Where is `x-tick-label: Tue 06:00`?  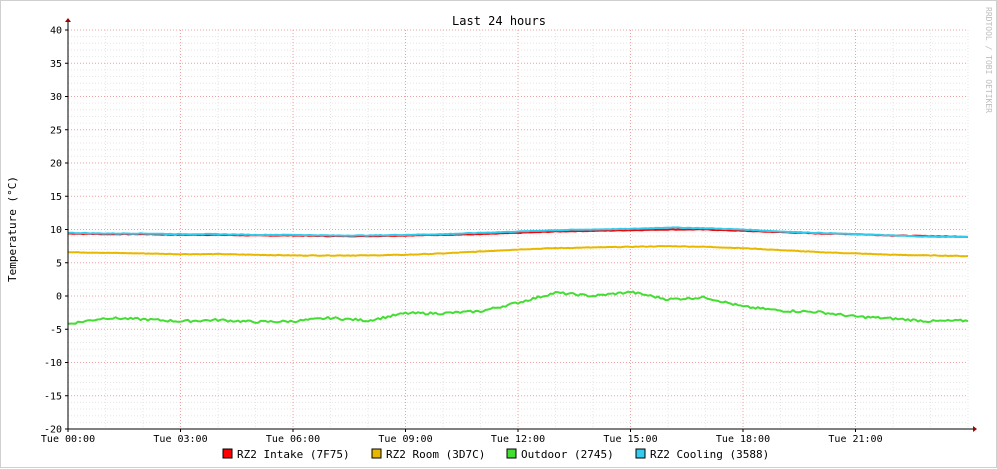 x-tick-label: Tue 06:00 is located at coordinates (293, 439).